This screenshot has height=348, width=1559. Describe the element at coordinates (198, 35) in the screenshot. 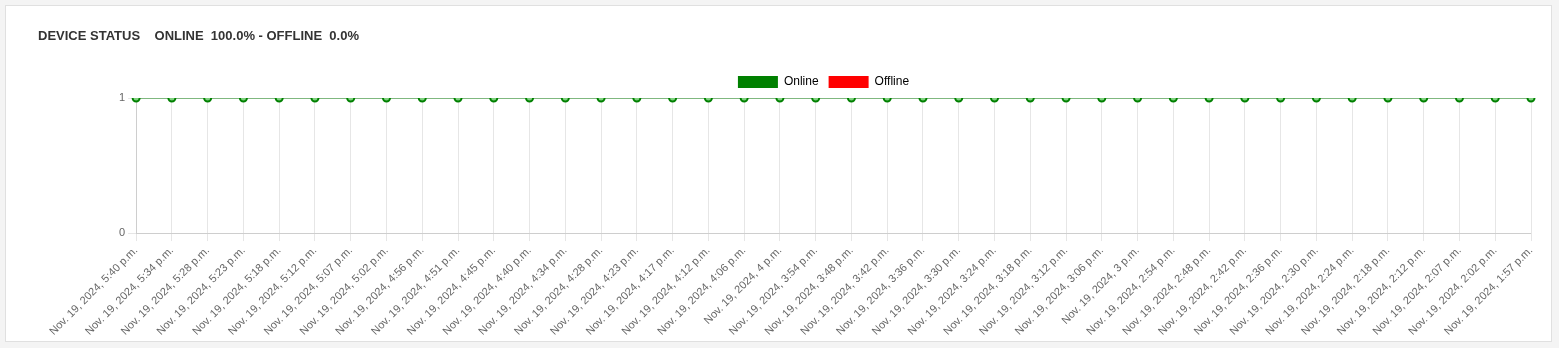

I see `chart-title: DEVICE STATUS ONLINE 100.0% - OFFLINE 0.0%` at that location.